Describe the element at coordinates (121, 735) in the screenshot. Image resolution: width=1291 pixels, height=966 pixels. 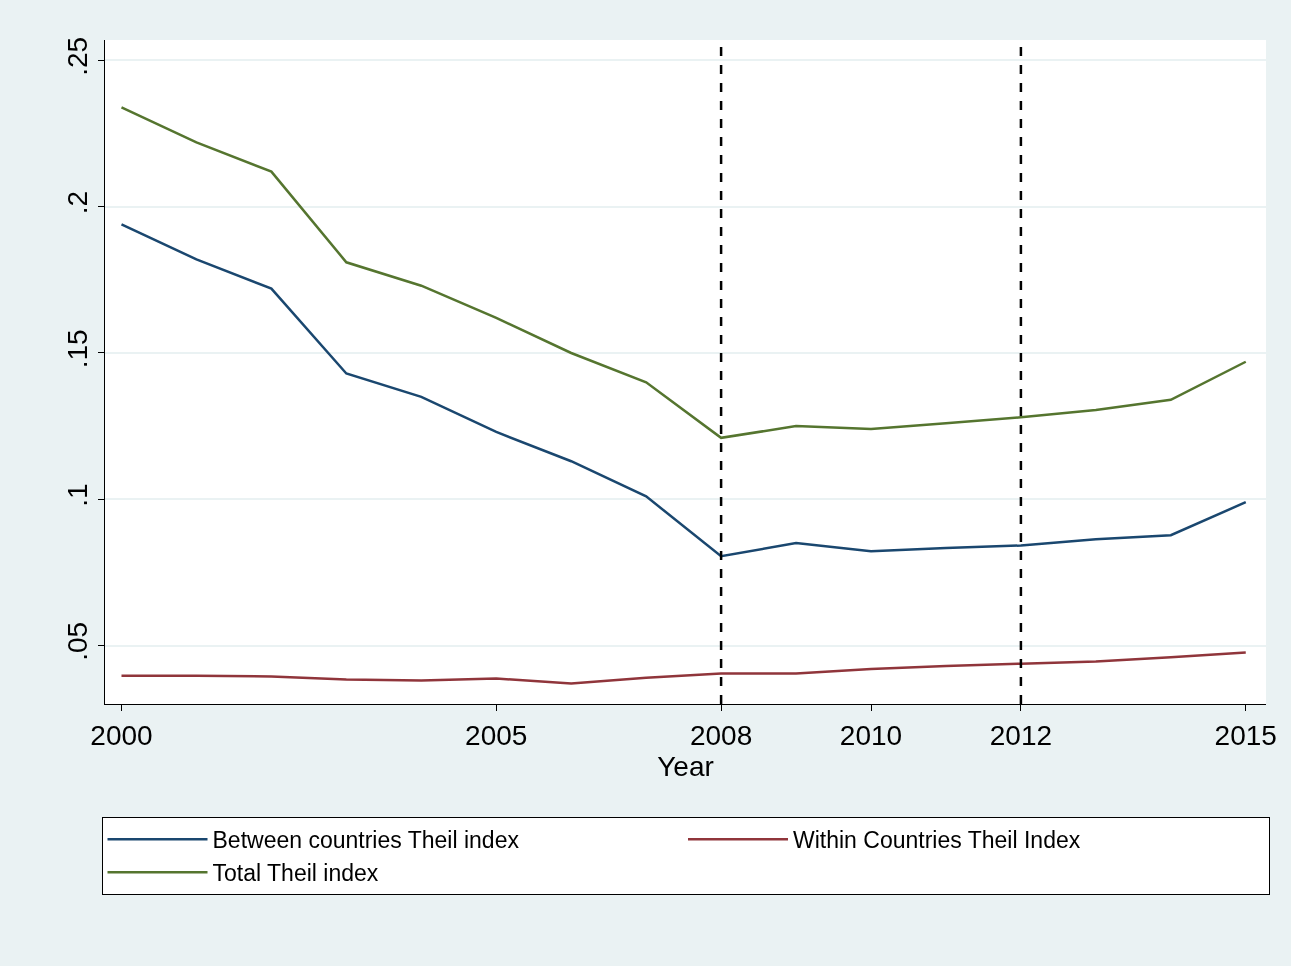
I see `x-tick-label: 2000` at that location.